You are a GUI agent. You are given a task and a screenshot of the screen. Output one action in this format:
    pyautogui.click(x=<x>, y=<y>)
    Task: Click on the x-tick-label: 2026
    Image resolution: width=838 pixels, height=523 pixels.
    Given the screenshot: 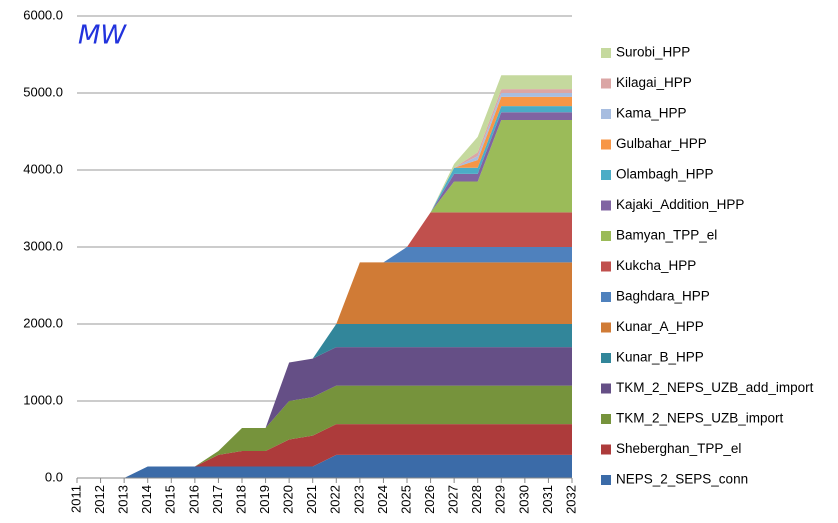 What is the action you would take?
    pyautogui.click(x=429, y=499)
    